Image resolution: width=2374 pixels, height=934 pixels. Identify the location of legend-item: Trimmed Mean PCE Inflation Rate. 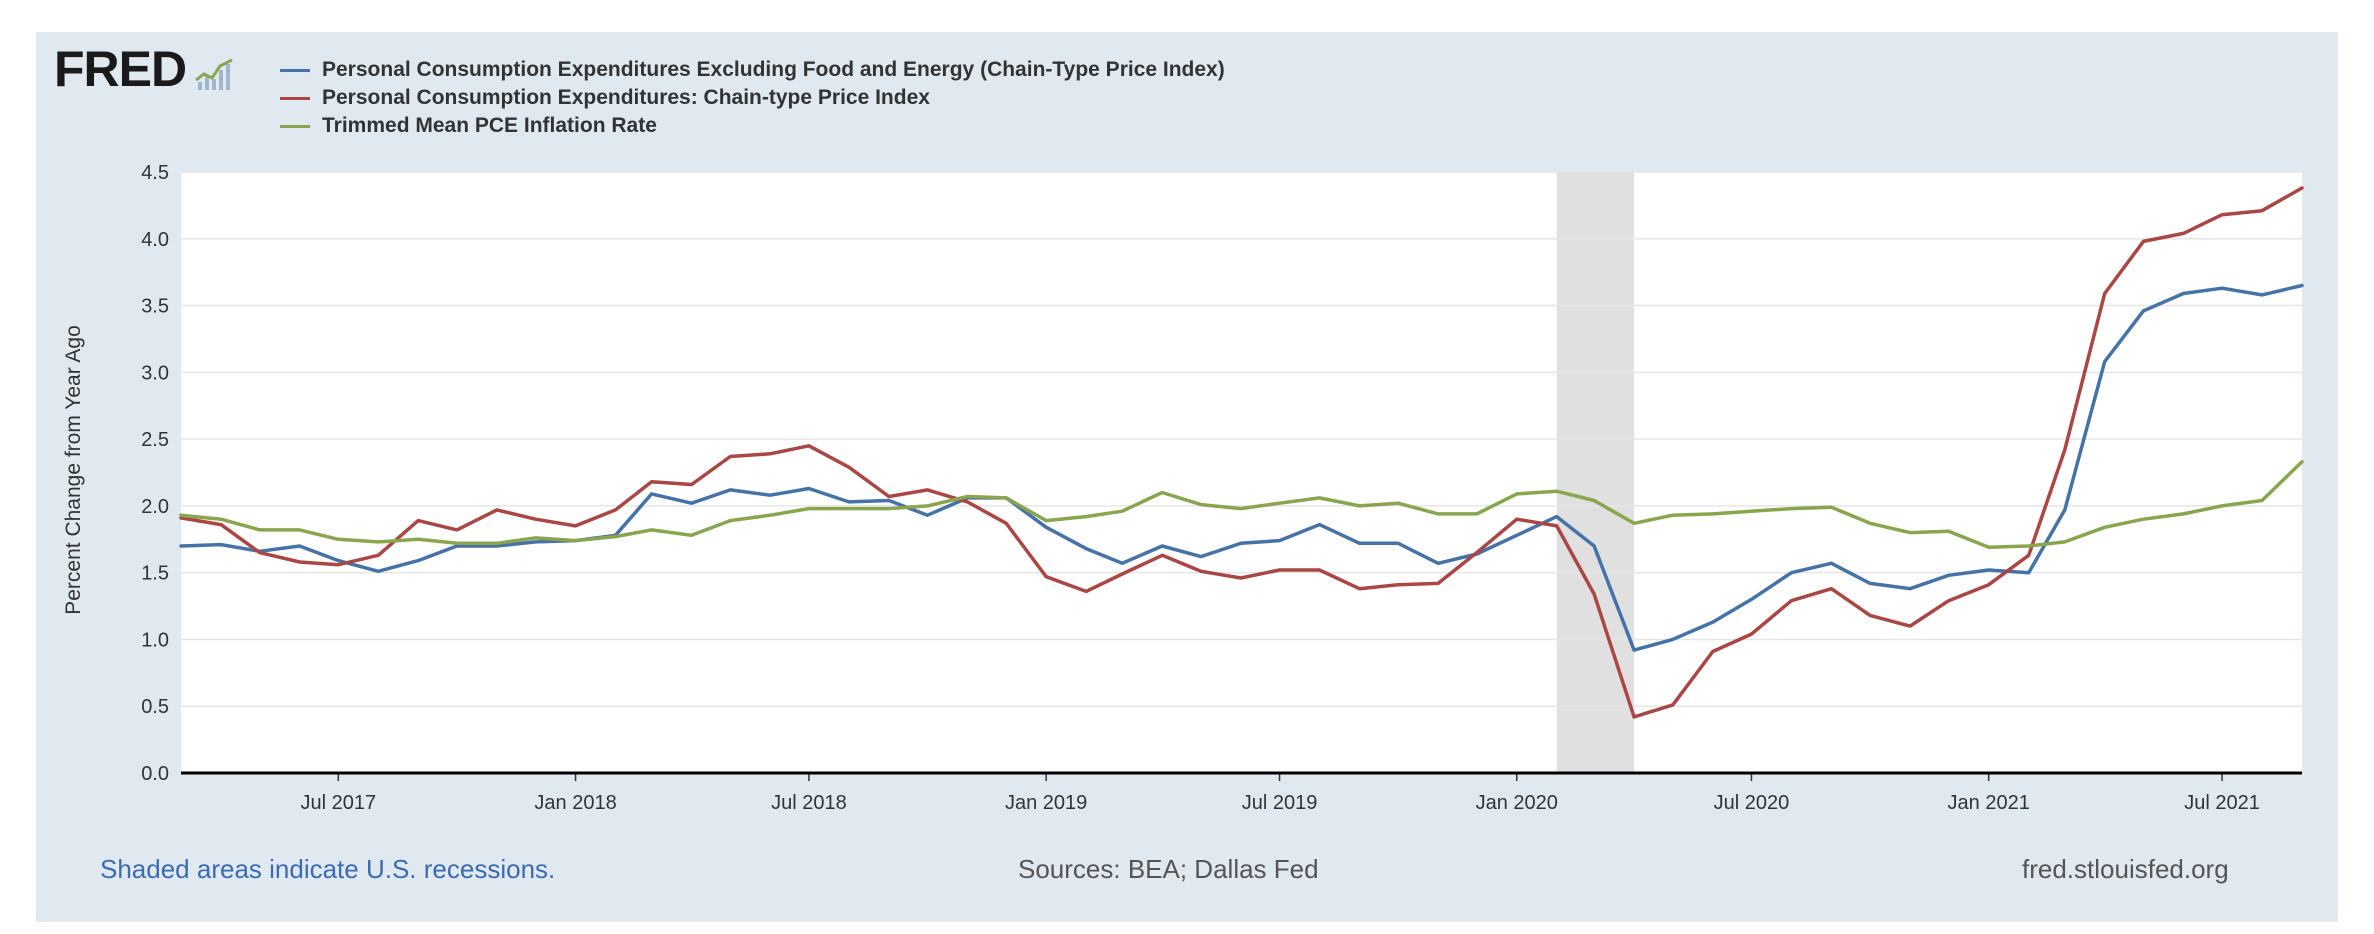
(752, 126).